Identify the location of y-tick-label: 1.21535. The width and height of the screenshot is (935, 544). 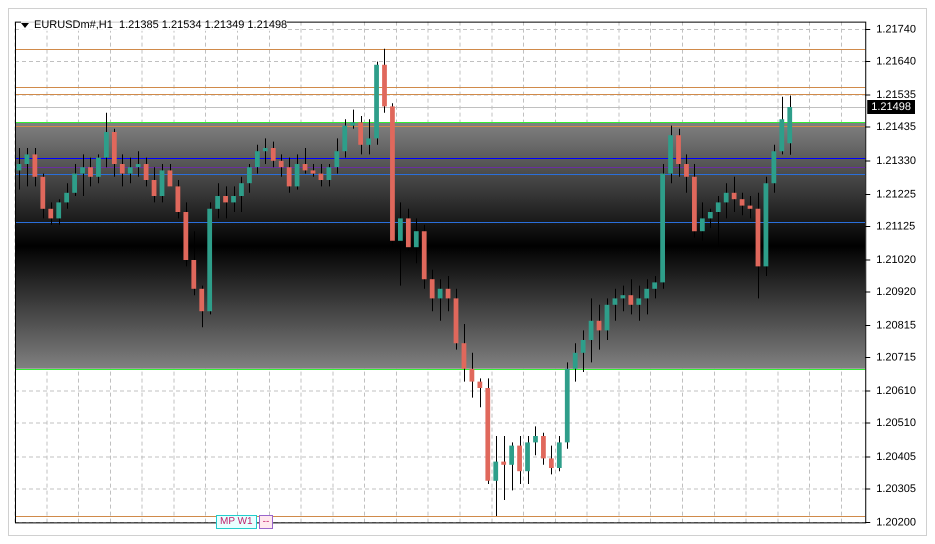
(896, 95).